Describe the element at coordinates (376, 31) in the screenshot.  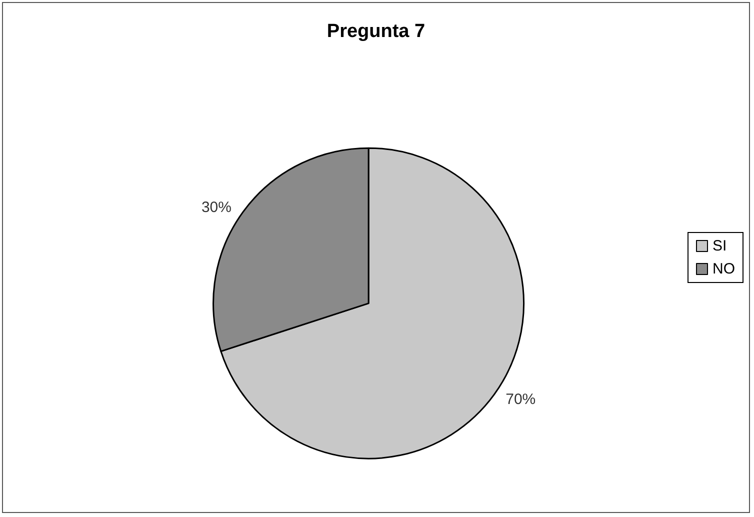
I see `chart-title: Pregunta 7` at that location.